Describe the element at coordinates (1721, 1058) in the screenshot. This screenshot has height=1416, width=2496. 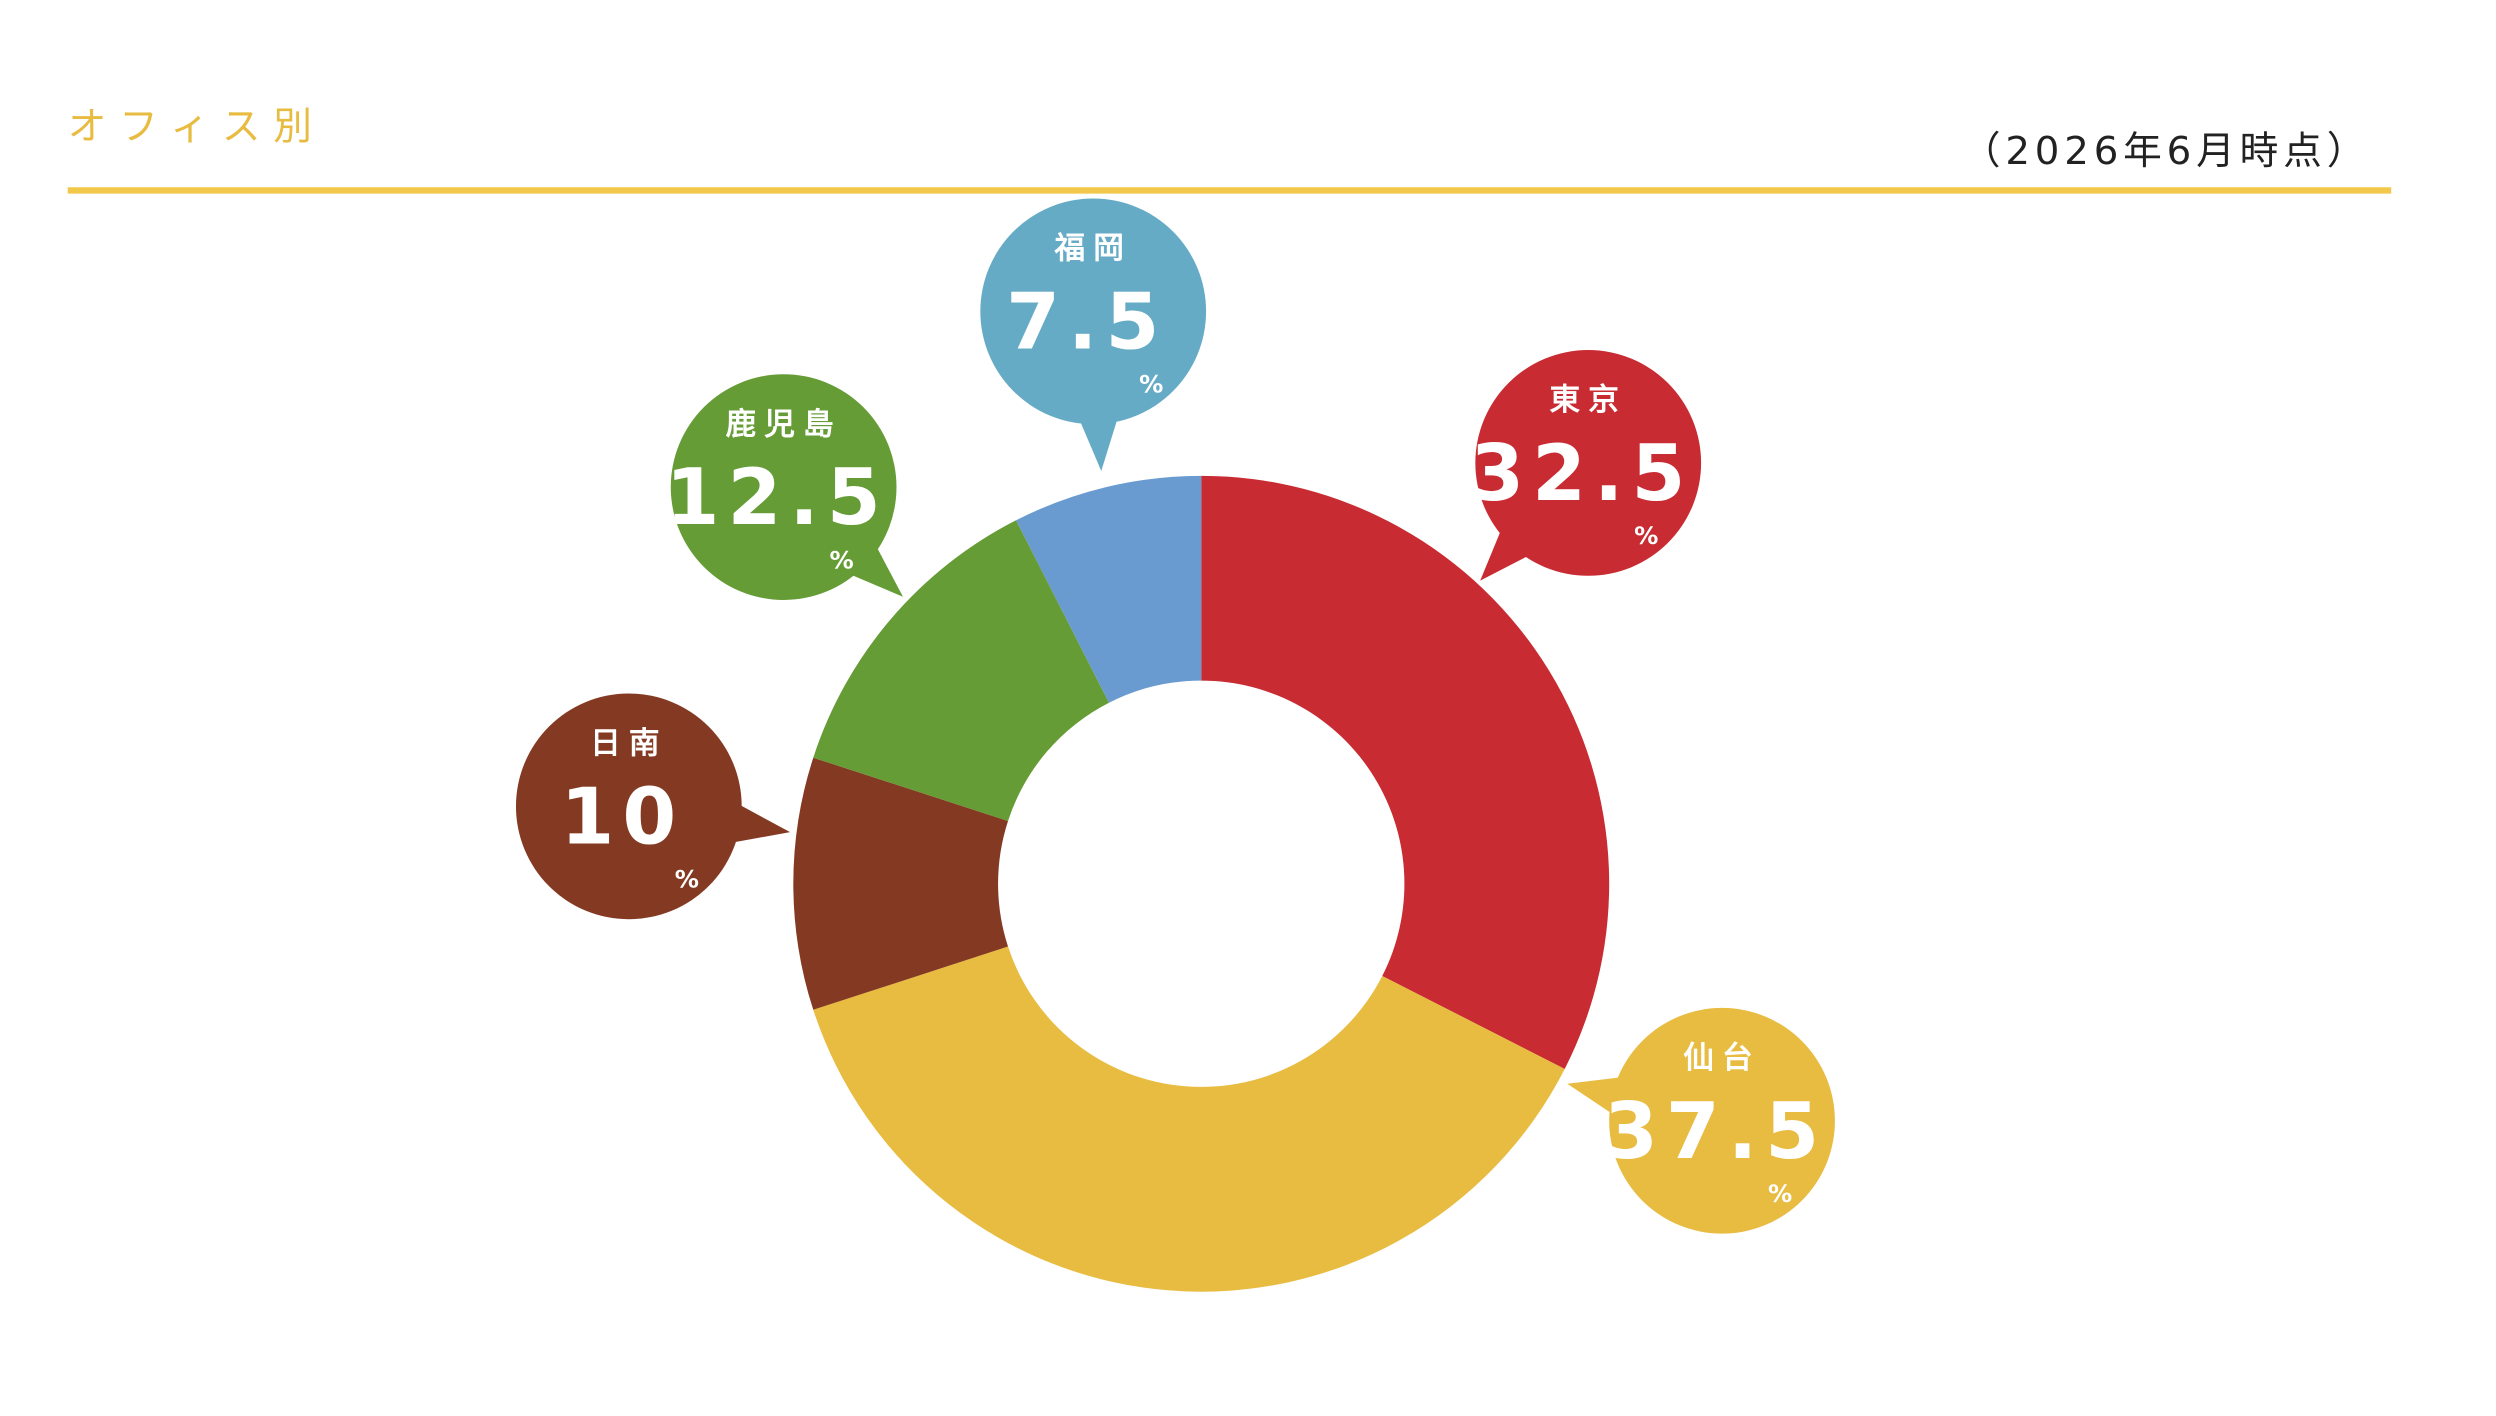
I see `category-label: 仙台` at that location.